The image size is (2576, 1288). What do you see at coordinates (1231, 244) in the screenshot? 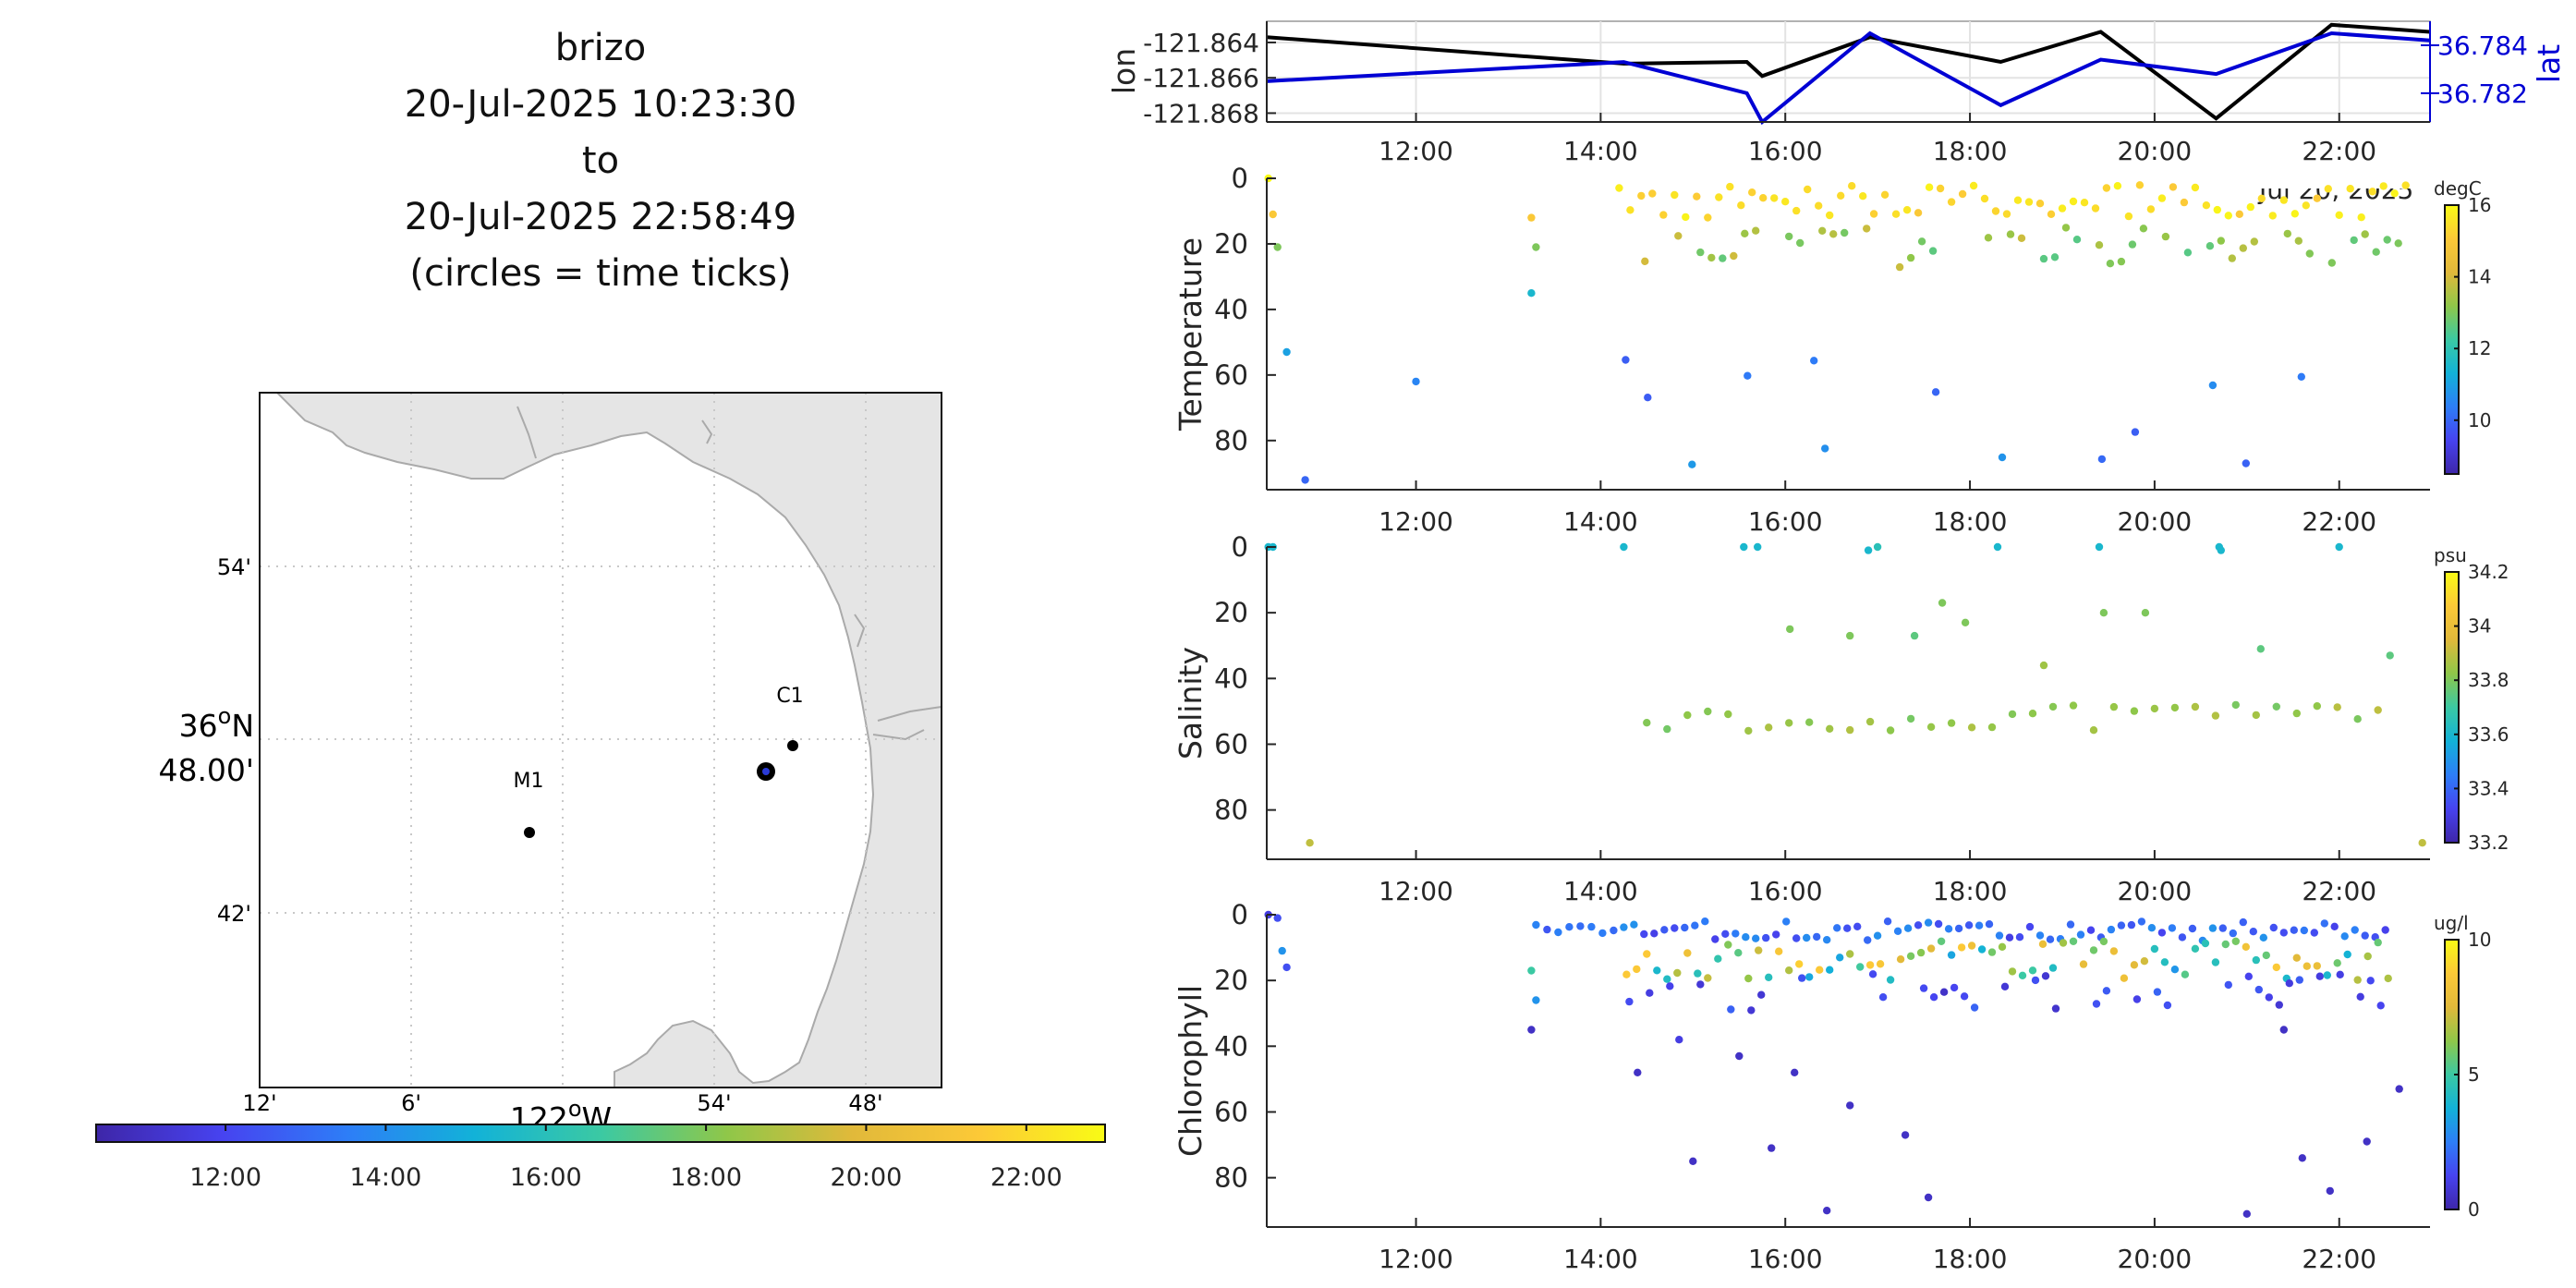
I see `temp-y-tick-label: 20` at bounding box center [1231, 244].